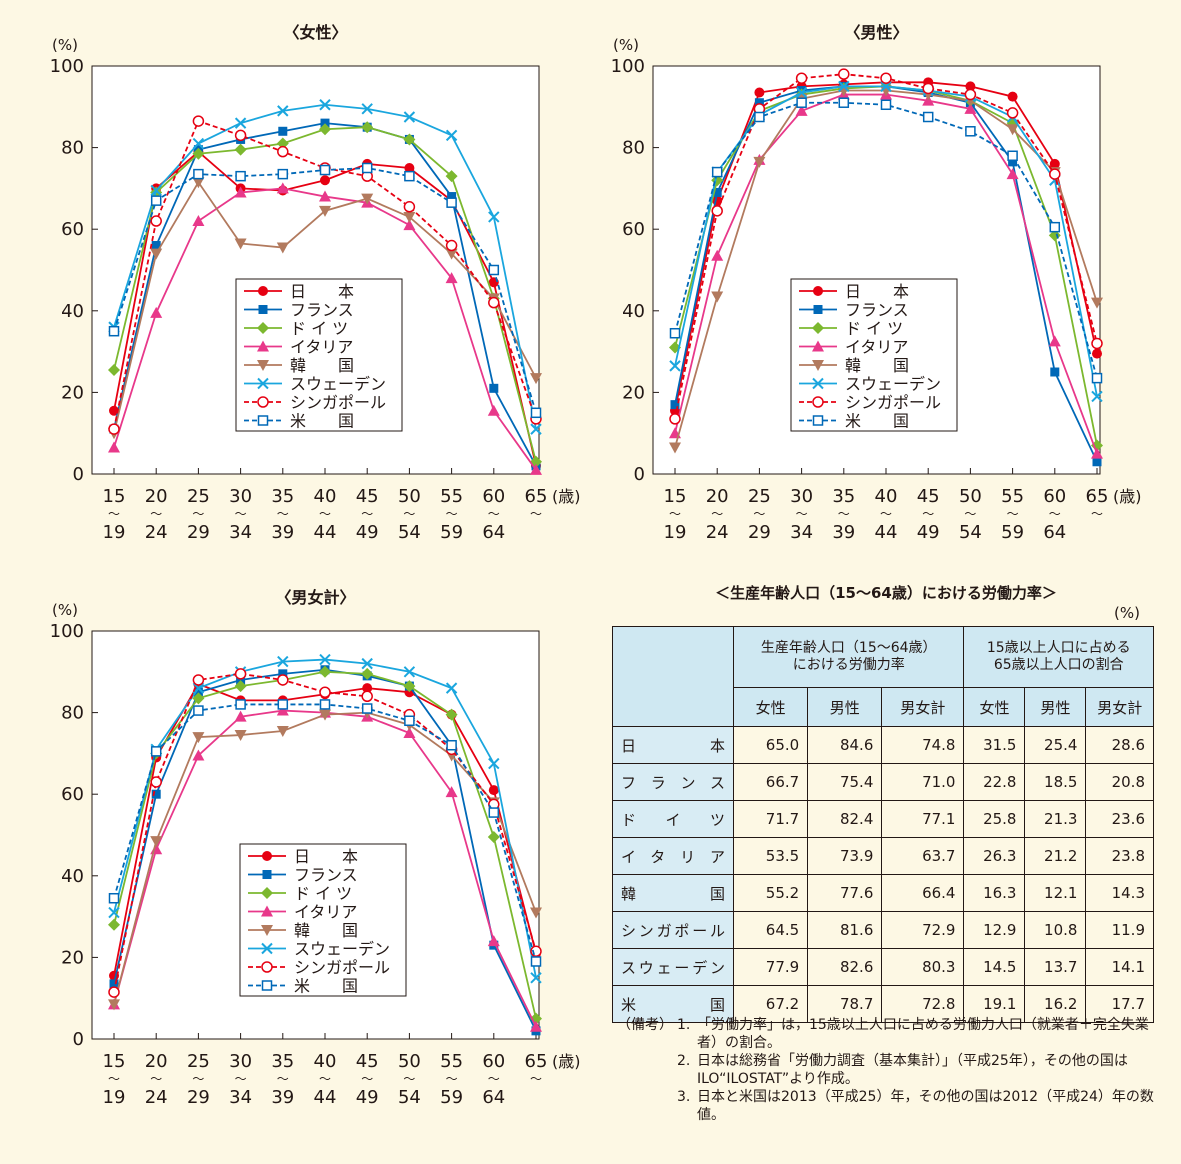 This screenshot has width=1181, height=1164. I want to click on sub-header-1: 男性, so click(845, 707).